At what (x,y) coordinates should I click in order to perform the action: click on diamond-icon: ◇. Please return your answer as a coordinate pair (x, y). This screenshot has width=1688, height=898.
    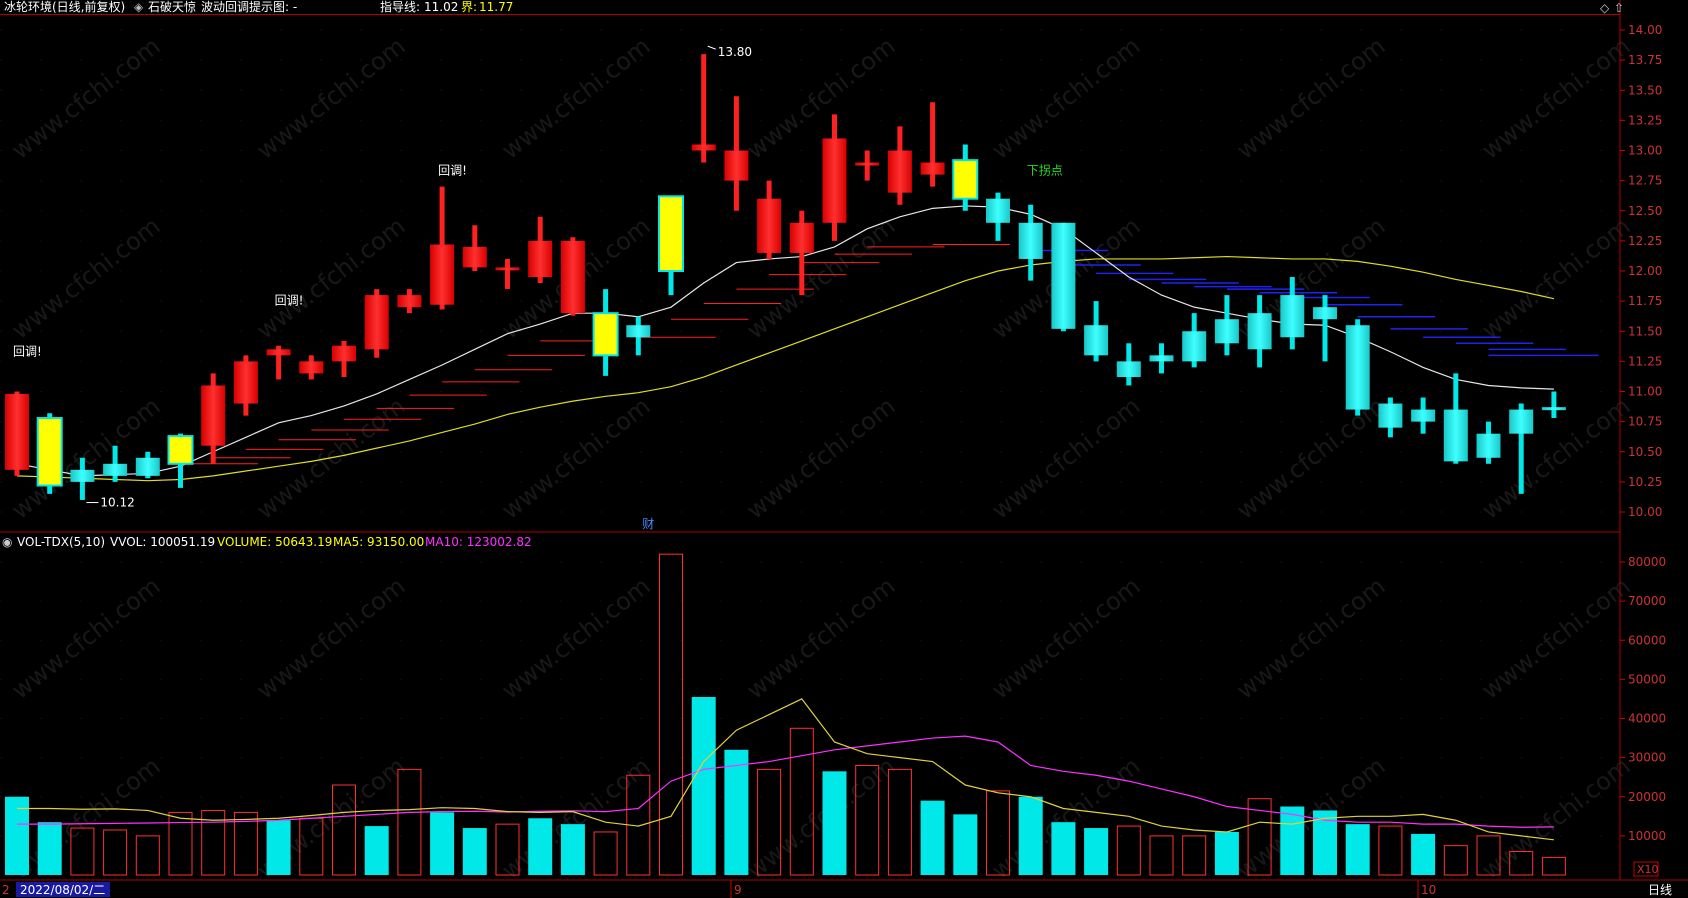
    Looking at the image, I should click on (1605, 8).